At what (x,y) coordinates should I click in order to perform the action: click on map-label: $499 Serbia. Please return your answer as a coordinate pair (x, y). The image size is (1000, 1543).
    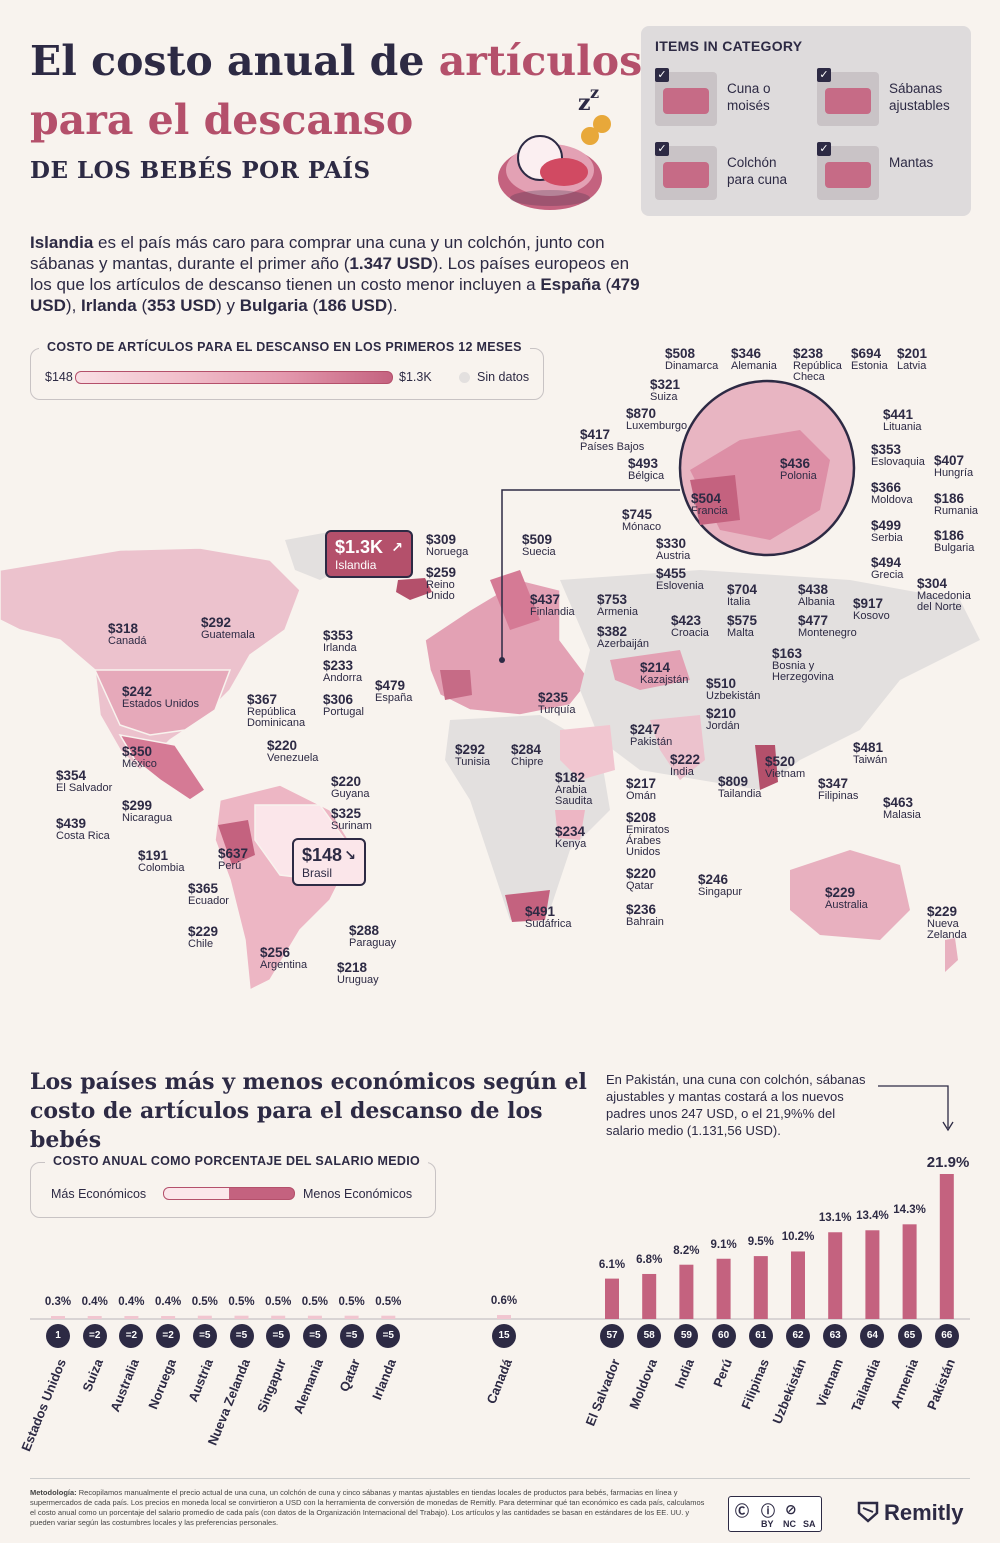
    Looking at the image, I should click on (887, 531).